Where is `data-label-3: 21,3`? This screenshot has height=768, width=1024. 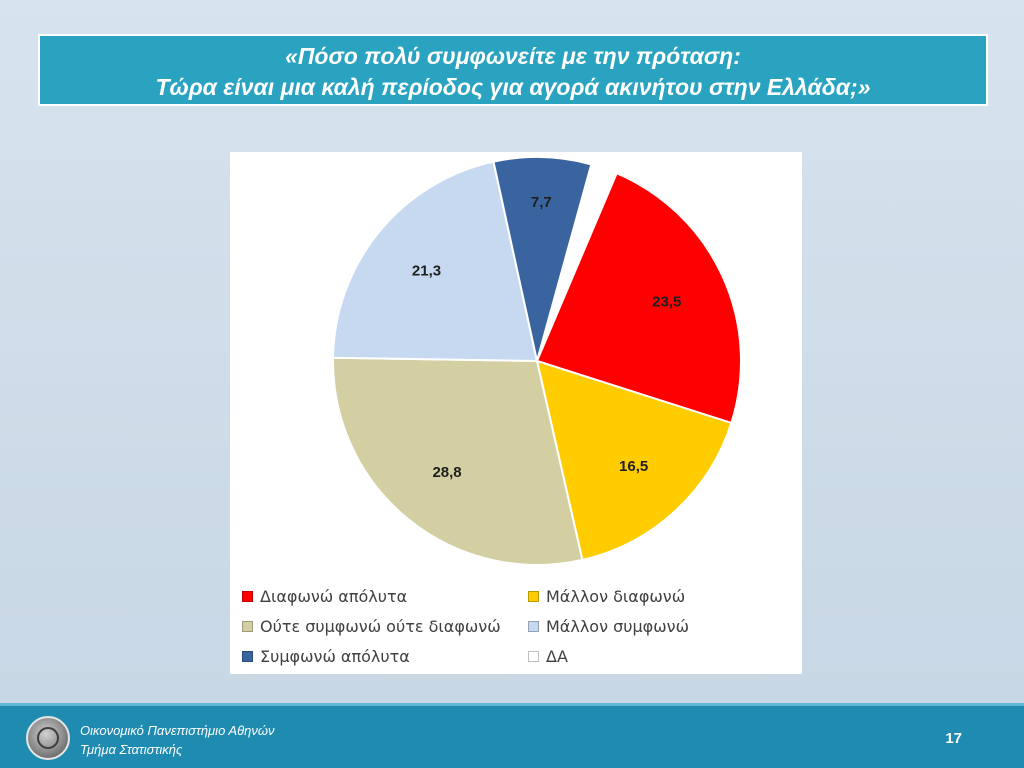
data-label-3: 21,3 is located at coordinates (426, 271).